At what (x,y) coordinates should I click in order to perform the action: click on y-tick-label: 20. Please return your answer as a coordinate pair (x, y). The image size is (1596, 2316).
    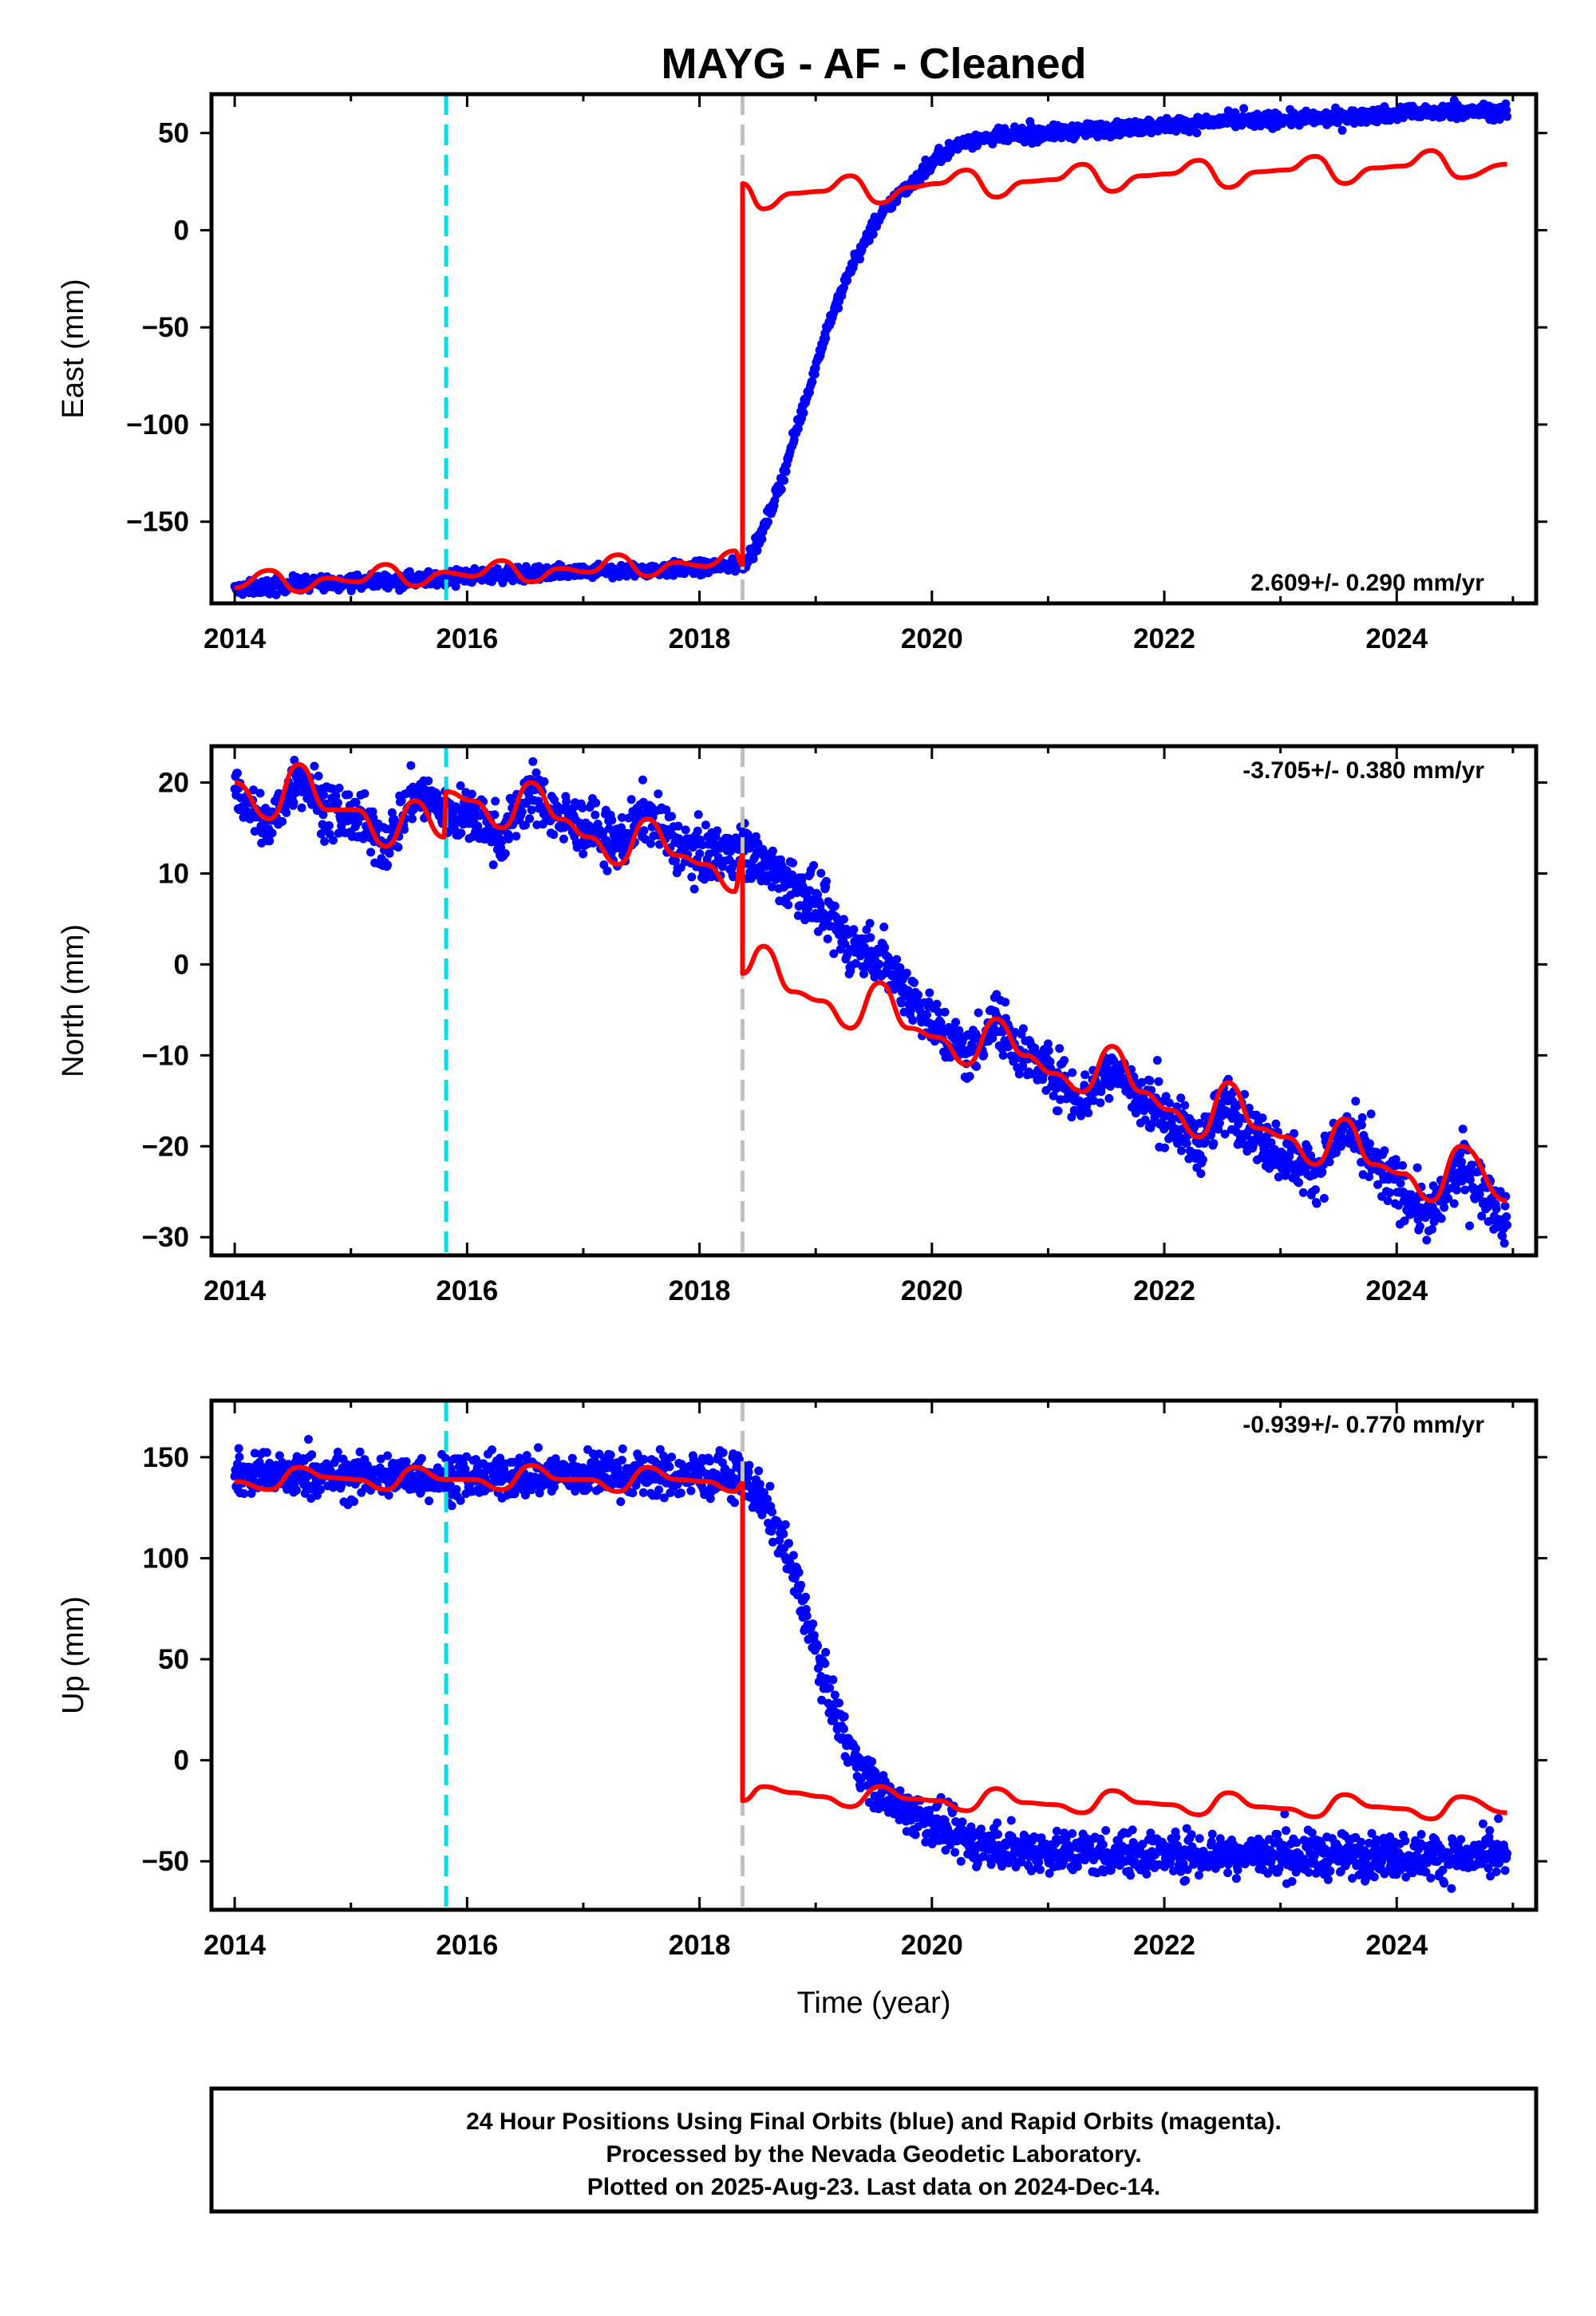
    Looking at the image, I should click on (173, 783).